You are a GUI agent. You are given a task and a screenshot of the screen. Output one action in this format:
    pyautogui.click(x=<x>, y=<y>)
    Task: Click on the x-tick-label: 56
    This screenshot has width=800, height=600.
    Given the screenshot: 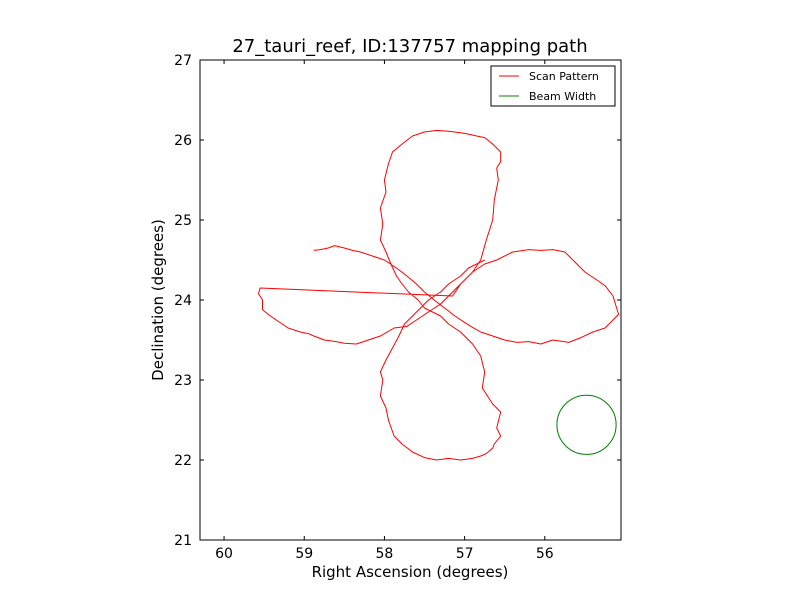 What is the action you would take?
    pyautogui.click(x=545, y=554)
    